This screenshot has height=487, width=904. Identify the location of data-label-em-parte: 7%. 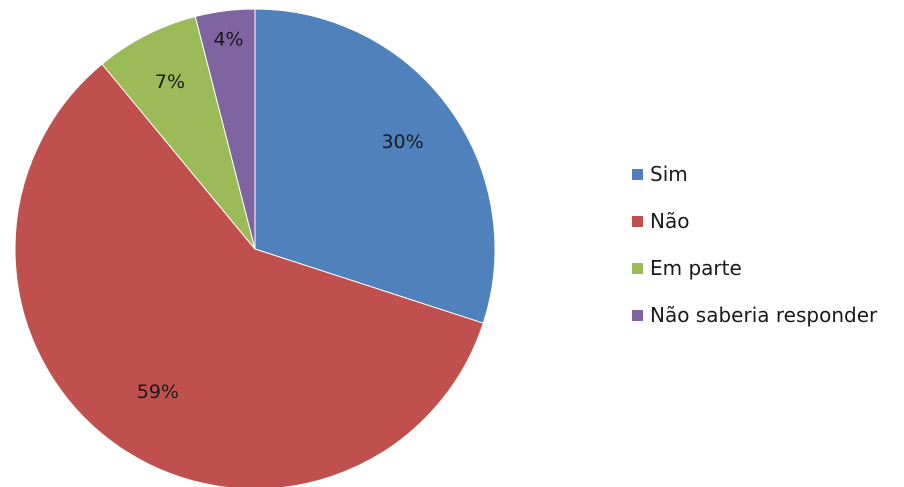
(170, 82).